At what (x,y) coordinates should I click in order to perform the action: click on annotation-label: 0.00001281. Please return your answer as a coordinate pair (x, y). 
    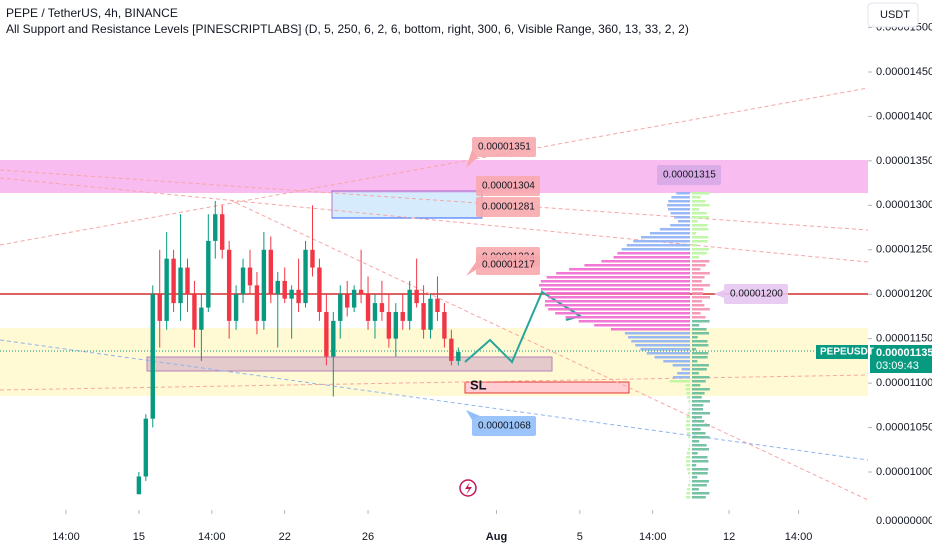
    Looking at the image, I should click on (508, 207).